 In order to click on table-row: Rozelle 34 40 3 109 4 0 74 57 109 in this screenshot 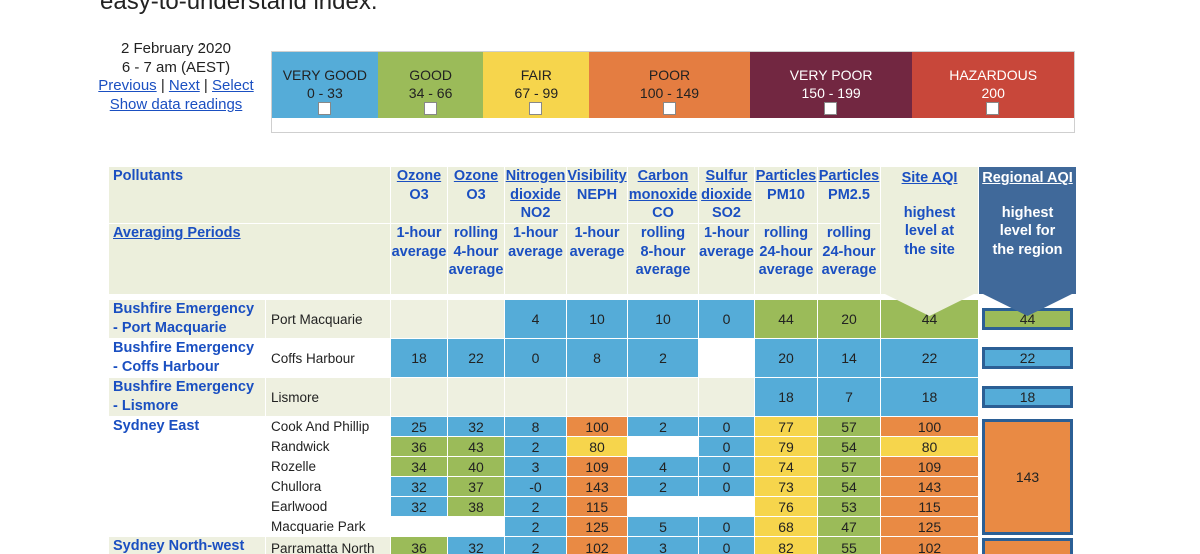, I will do `click(592, 466)`.